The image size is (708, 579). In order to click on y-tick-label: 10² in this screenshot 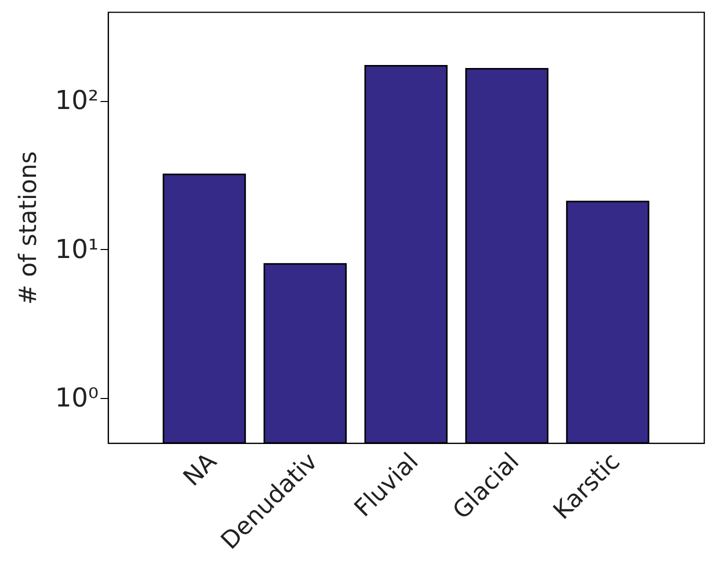, I will do `click(76, 101)`.